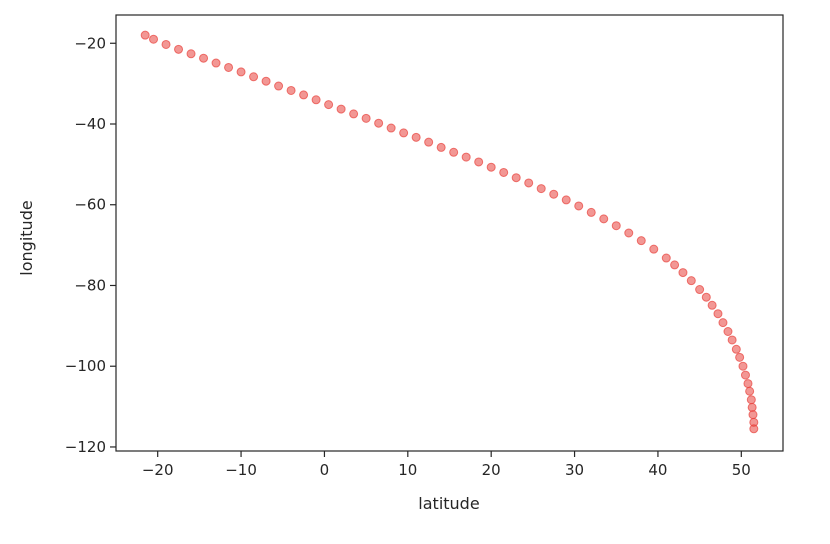  What do you see at coordinates (85, 447) in the screenshot?
I see `y-tick-label: −120` at bounding box center [85, 447].